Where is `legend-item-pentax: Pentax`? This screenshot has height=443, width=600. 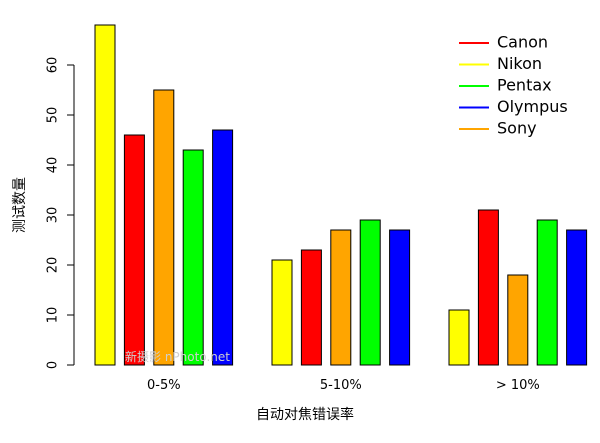 legend-item-pentax: Pentax is located at coordinates (505, 85).